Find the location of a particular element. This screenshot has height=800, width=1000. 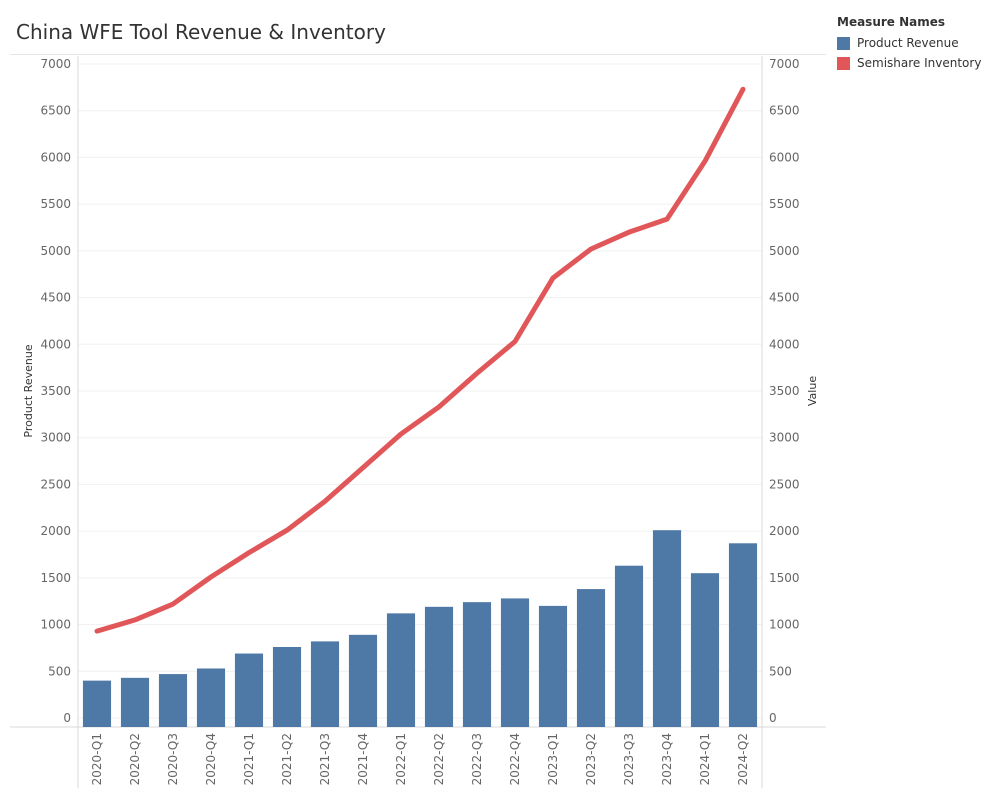

y-tick-label-left: 5500 is located at coordinates (55, 204).